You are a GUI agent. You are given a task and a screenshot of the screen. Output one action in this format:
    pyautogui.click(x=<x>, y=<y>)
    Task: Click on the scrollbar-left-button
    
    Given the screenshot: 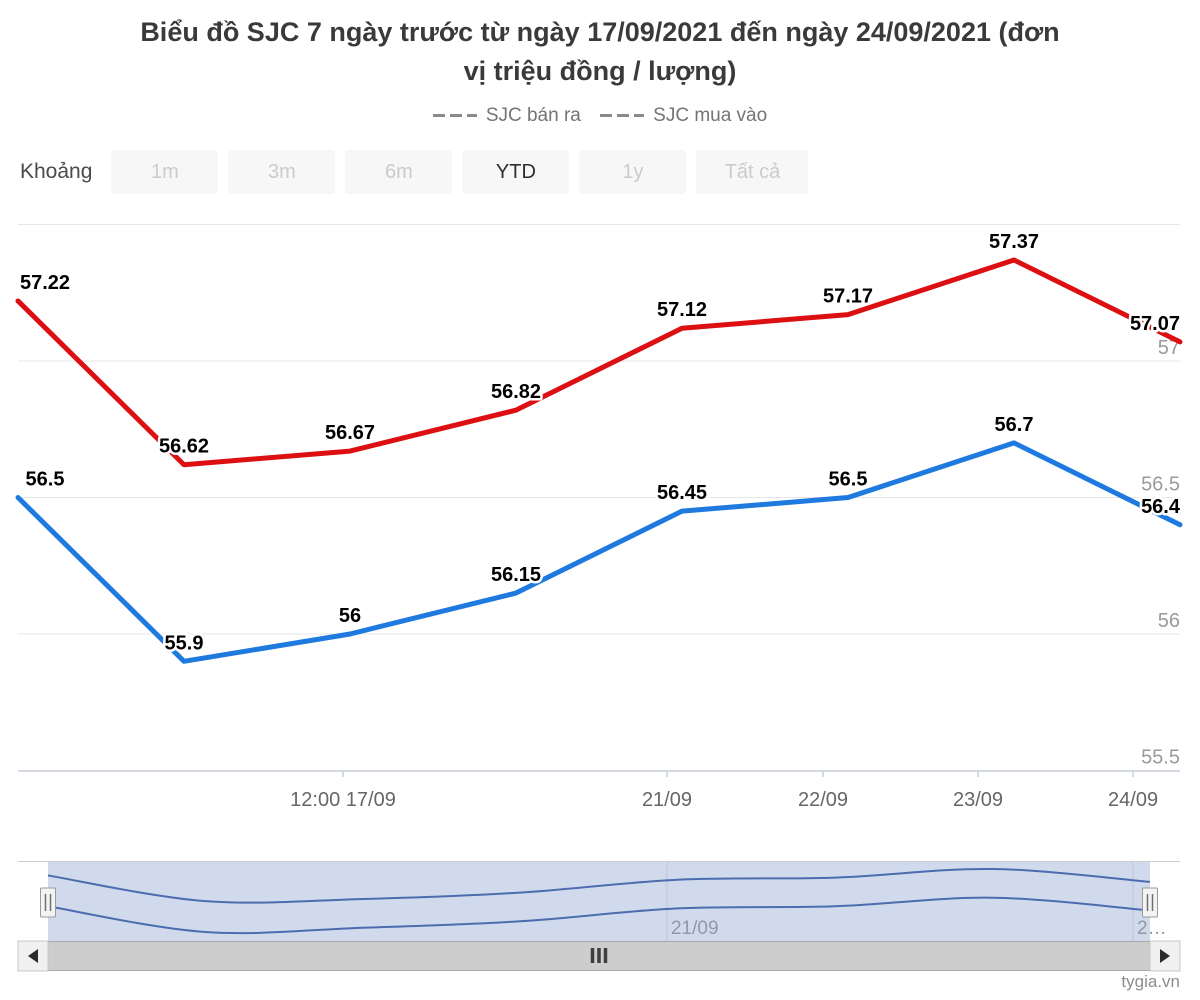 What is the action you would take?
    pyautogui.click(x=33, y=956)
    